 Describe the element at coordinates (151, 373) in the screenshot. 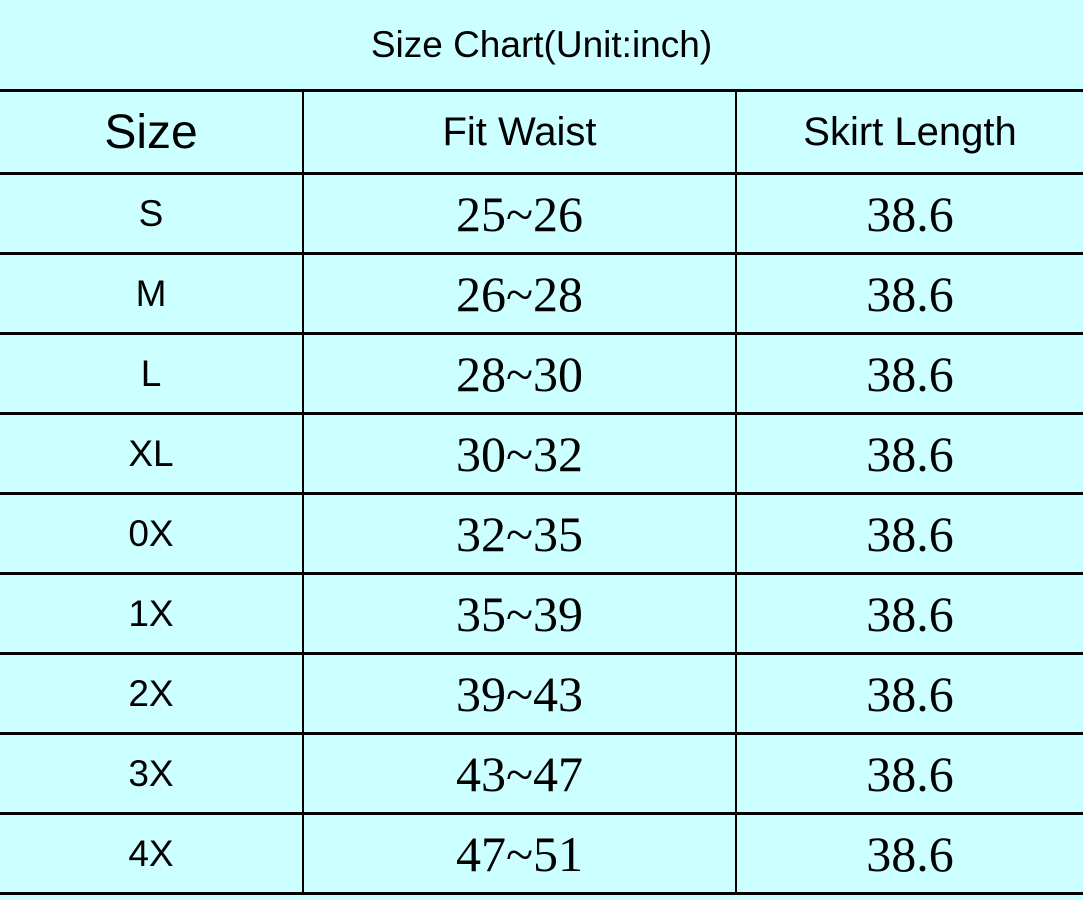

I see `size-cell: L` at that location.